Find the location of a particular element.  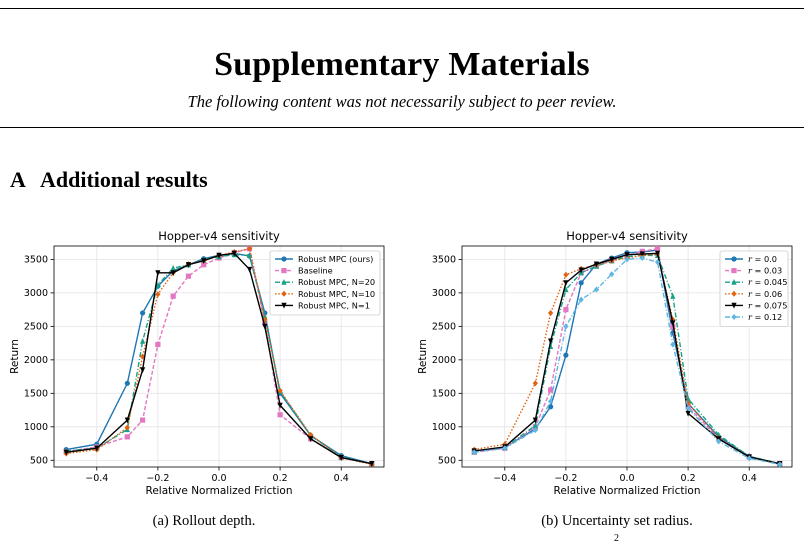

x-tick-label: 0.4 is located at coordinates (749, 478).